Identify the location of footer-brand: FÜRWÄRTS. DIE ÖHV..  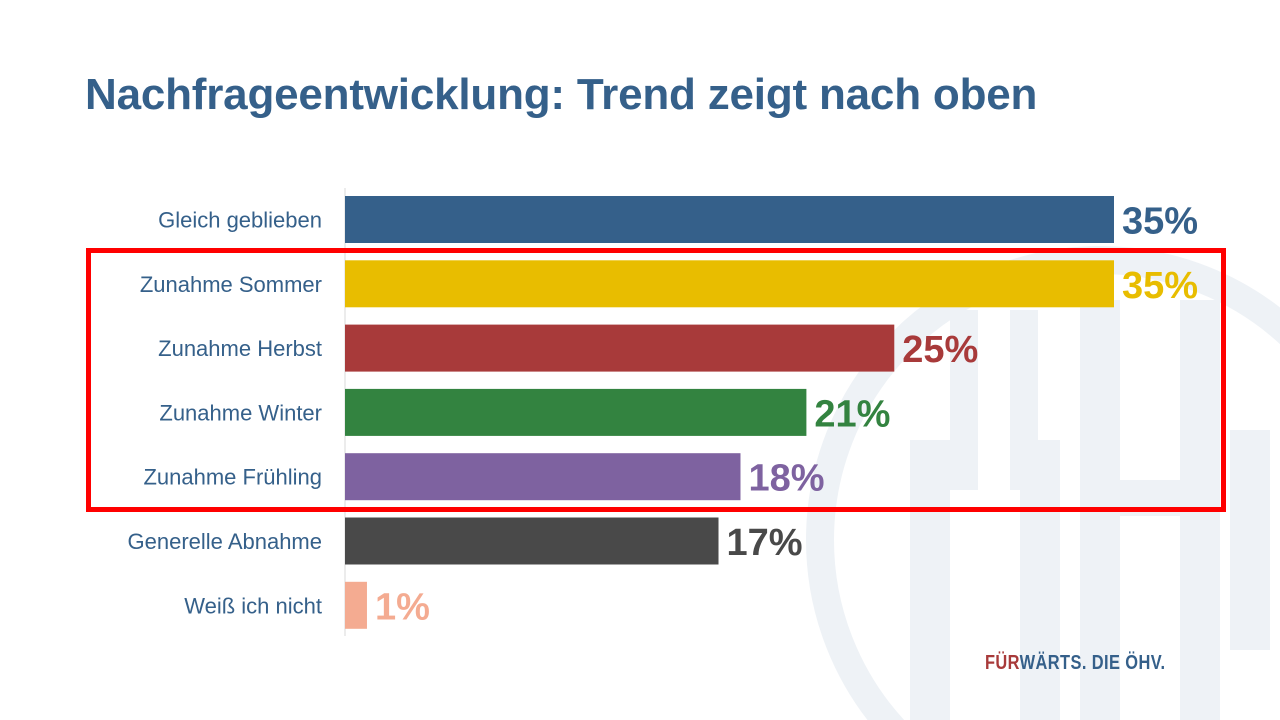
(1075, 663).